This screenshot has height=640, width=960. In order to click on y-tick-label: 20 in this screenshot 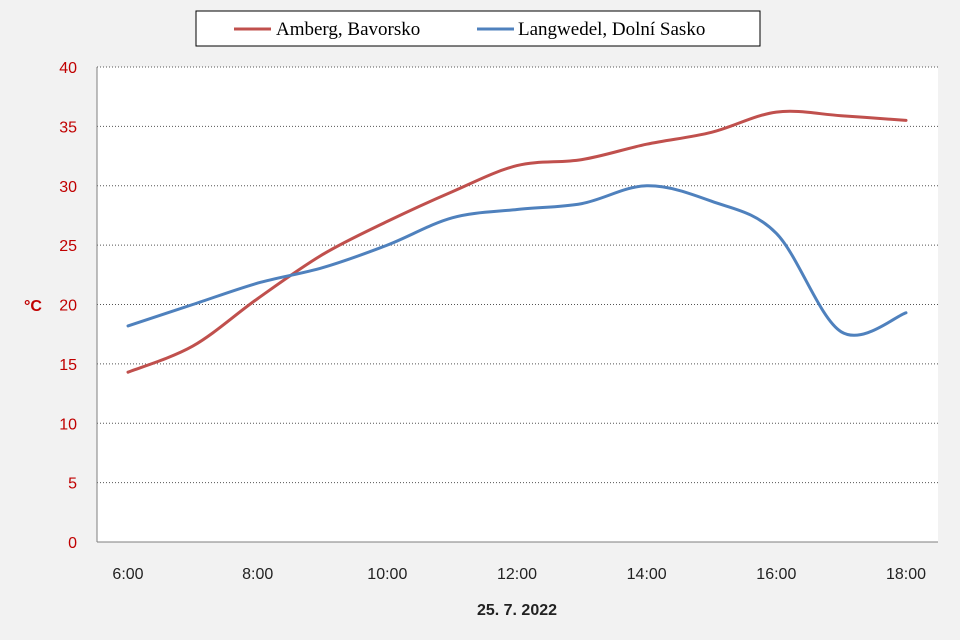, I will do `click(68, 306)`.